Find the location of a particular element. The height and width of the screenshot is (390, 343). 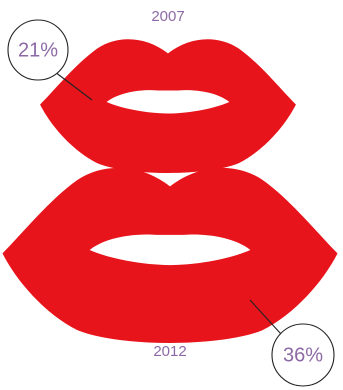

value-label-2012: 36% is located at coordinates (303, 355).